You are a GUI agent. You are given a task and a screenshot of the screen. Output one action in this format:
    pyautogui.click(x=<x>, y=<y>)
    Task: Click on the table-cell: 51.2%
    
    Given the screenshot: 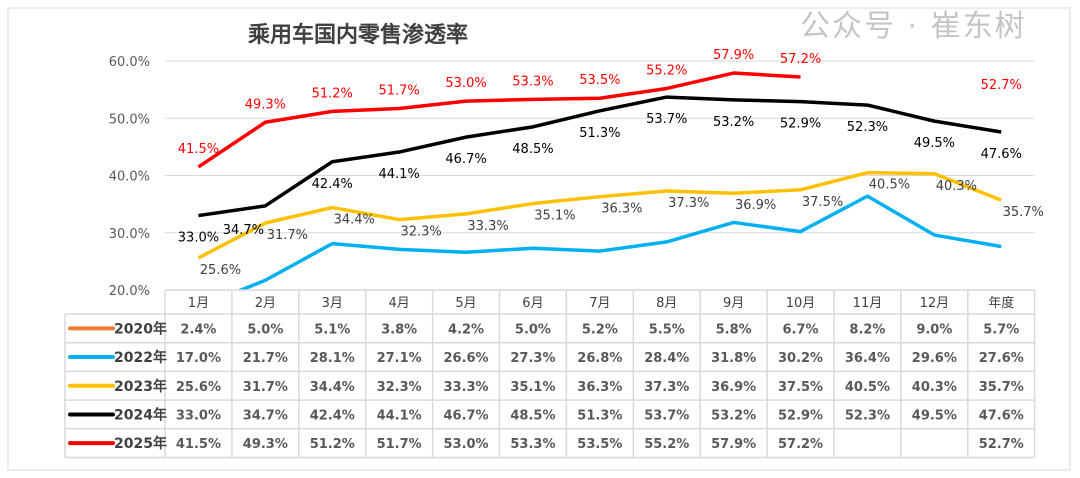 What is the action you would take?
    pyautogui.click(x=332, y=444)
    